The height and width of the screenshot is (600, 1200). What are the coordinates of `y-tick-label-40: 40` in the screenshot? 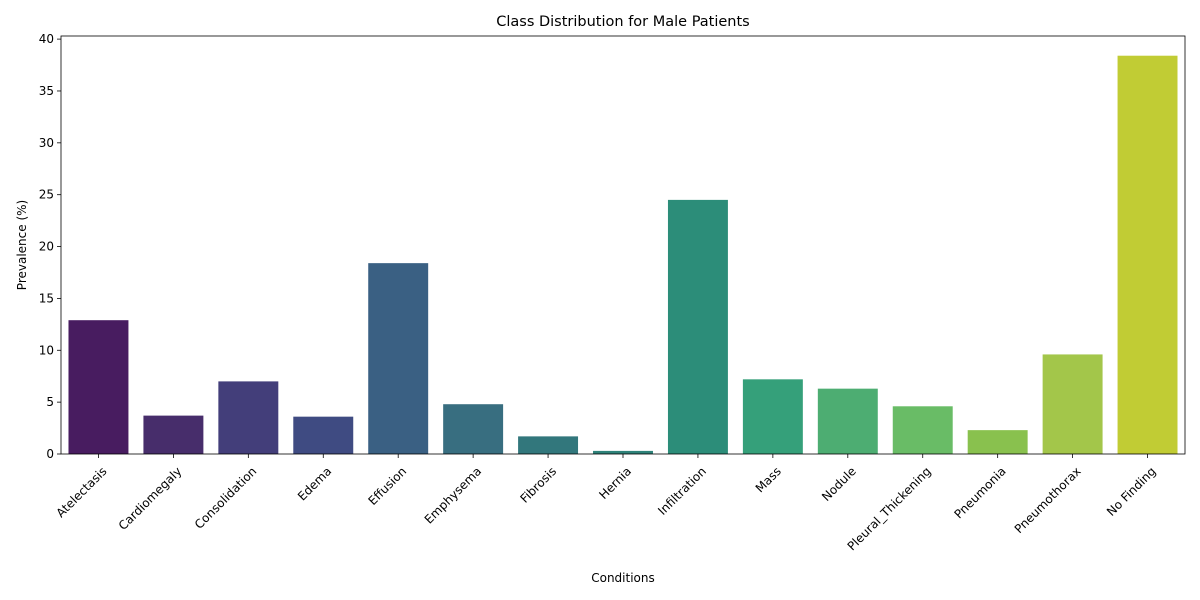 It's located at (46, 39).